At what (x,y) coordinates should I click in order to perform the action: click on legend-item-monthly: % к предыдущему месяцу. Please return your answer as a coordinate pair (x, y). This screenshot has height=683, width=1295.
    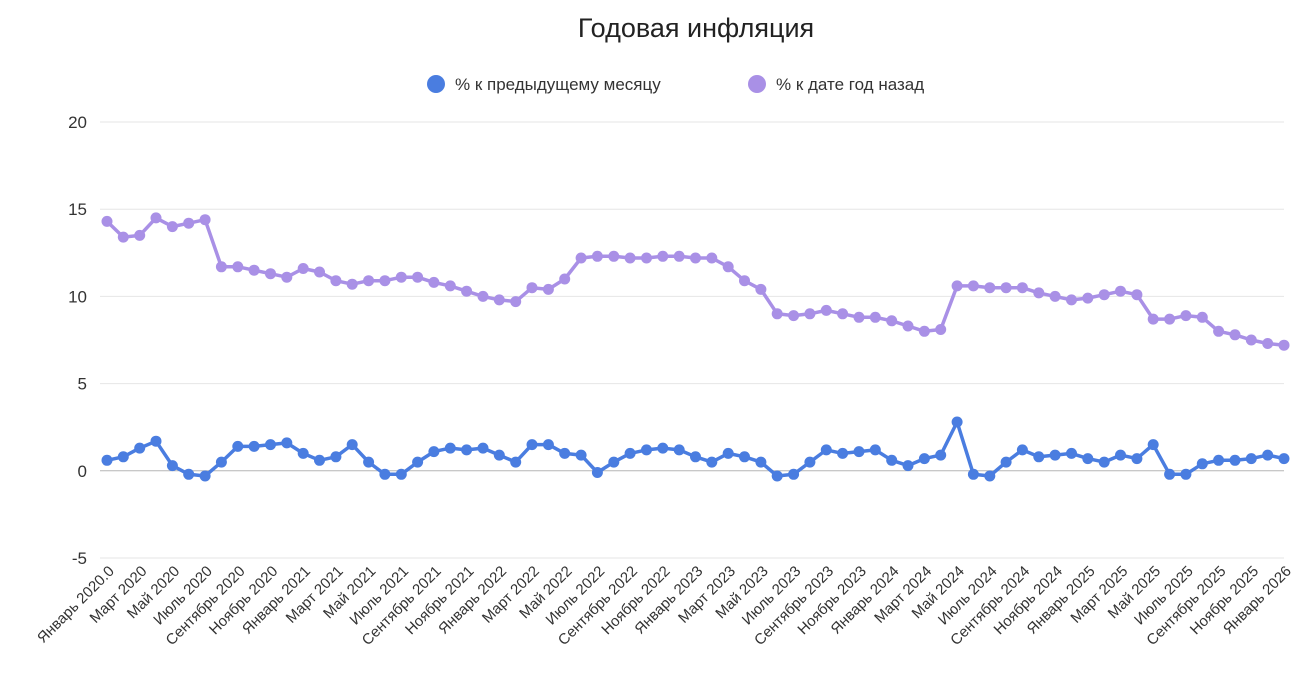
    Looking at the image, I should click on (544, 84).